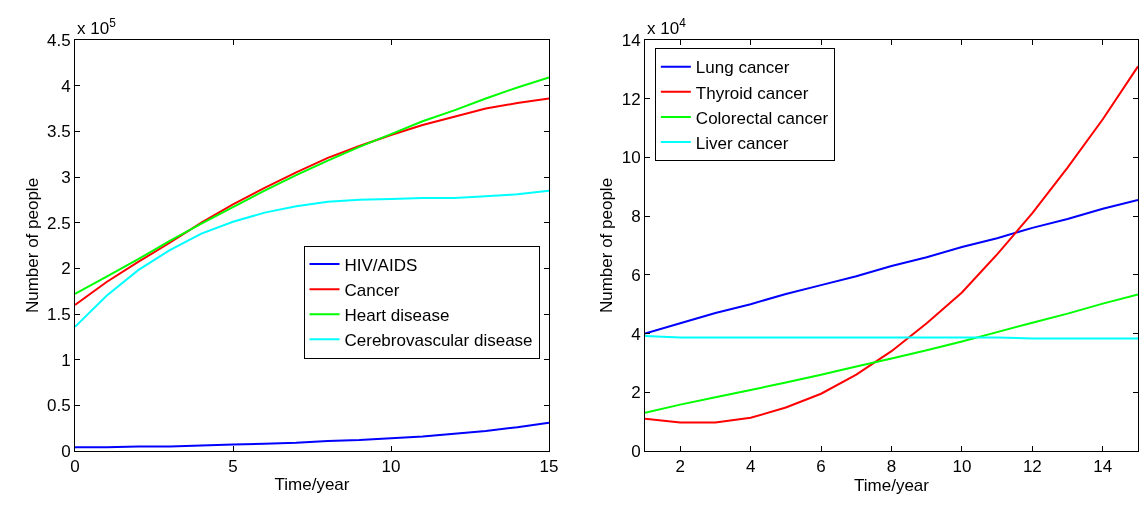 This screenshot has width=1141, height=506. Describe the element at coordinates (1032, 467) in the screenshot. I see `x-tick-label: 12` at that location.